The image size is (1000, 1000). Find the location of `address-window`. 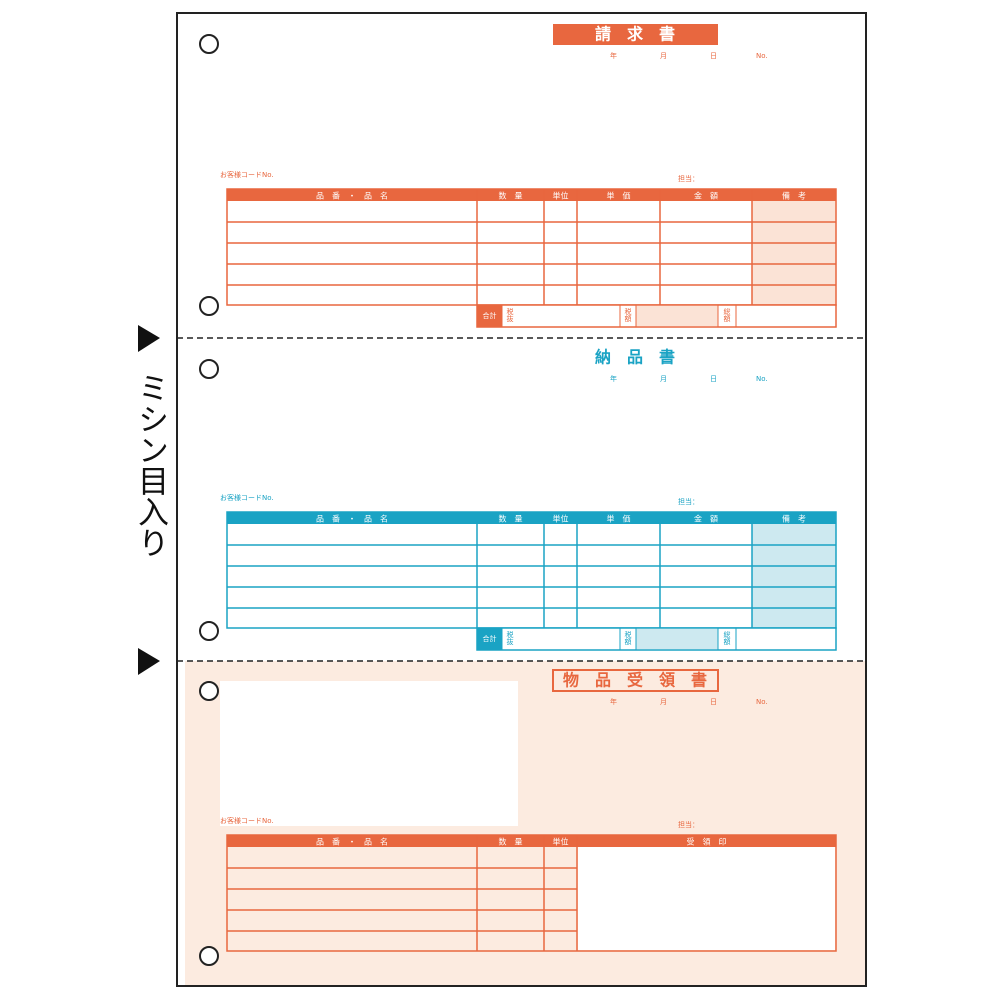

address-window is located at coordinates (369, 753).